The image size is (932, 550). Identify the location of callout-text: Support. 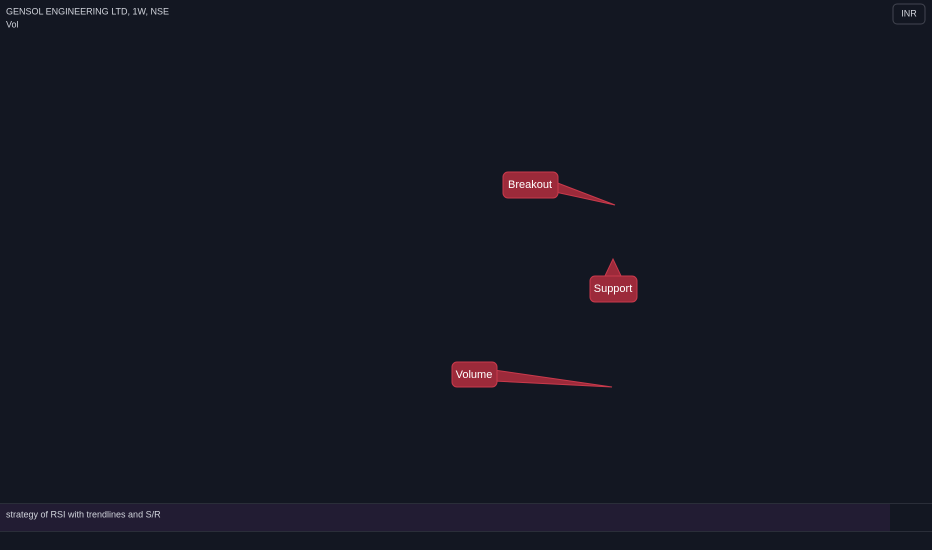
(613, 289).